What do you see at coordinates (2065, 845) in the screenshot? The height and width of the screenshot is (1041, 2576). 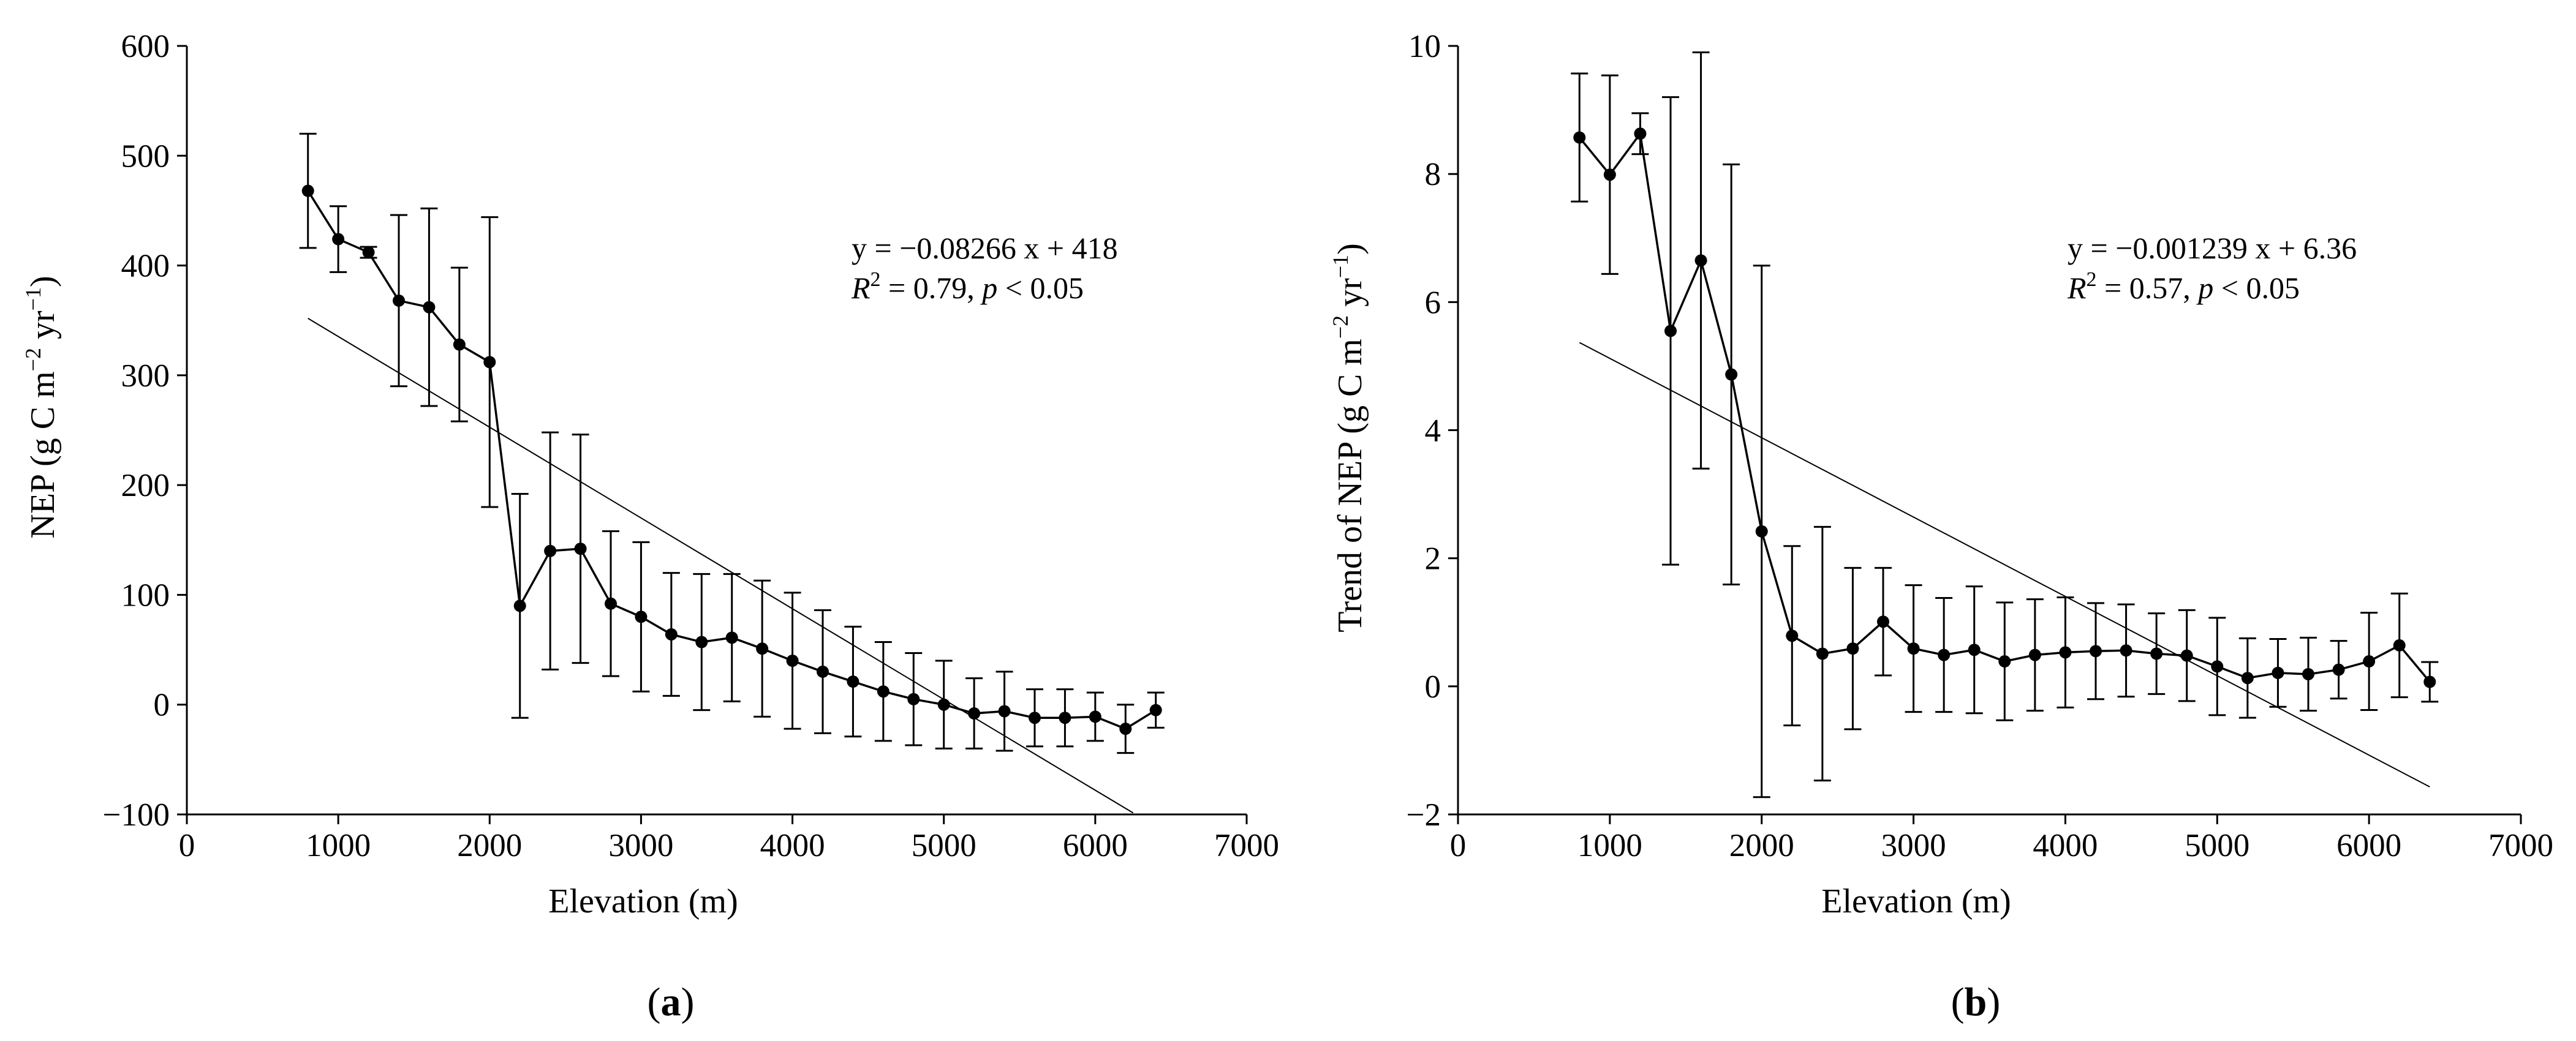 I see `x-tick-label: 4000` at bounding box center [2065, 845].